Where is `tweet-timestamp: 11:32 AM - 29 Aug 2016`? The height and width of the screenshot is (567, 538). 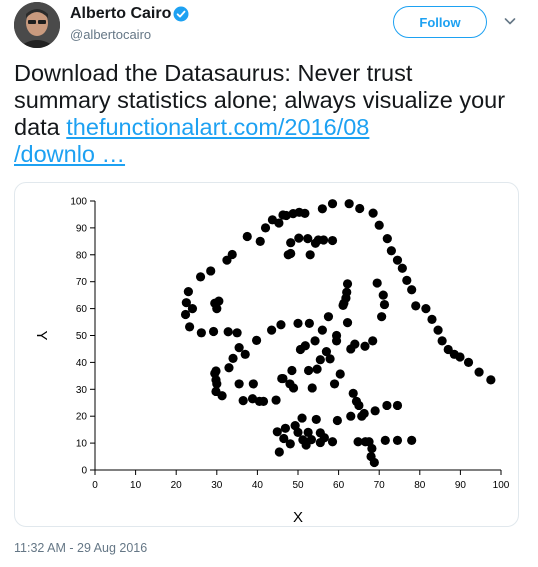
tweet-timestamp: 11:32 AM - 29 Aug 2016 is located at coordinates (81, 548).